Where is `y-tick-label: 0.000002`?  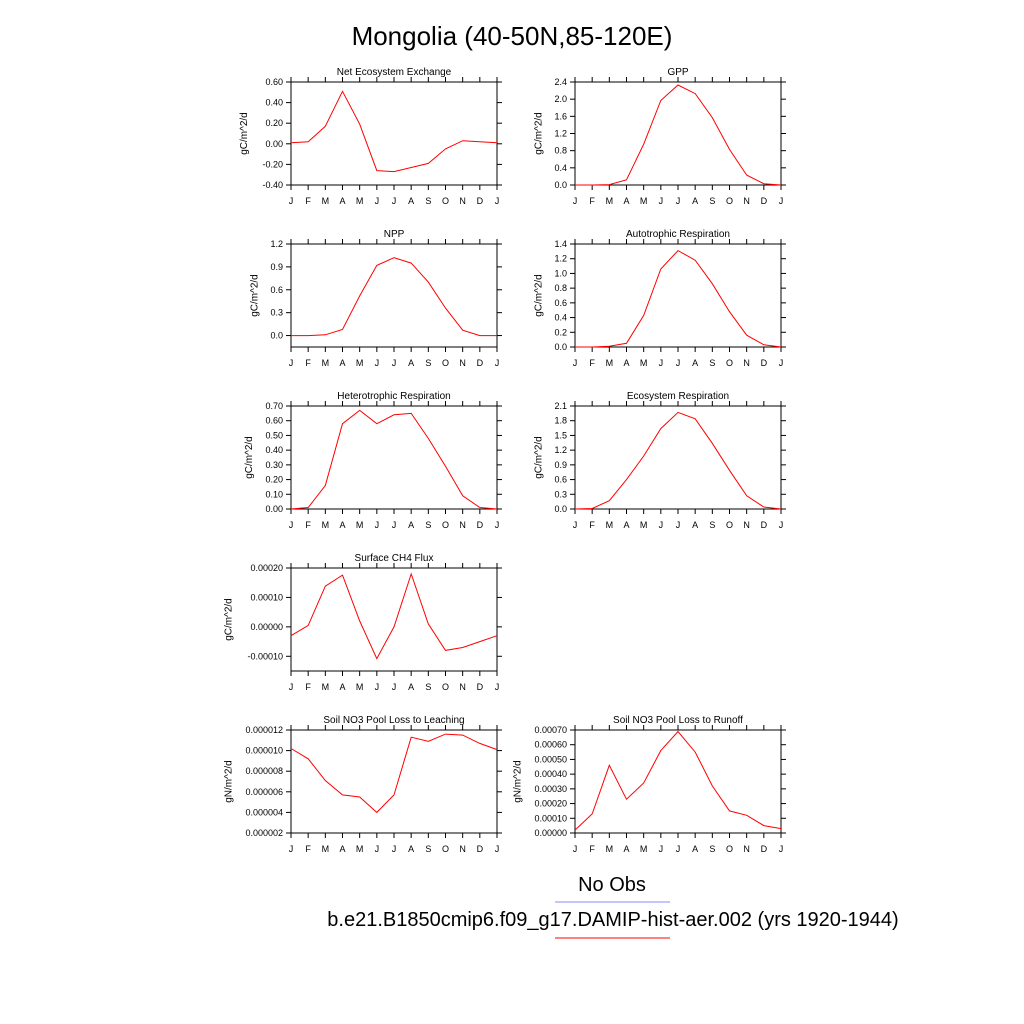
y-tick-label: 0.000002 is located at coordinates (264, 833).